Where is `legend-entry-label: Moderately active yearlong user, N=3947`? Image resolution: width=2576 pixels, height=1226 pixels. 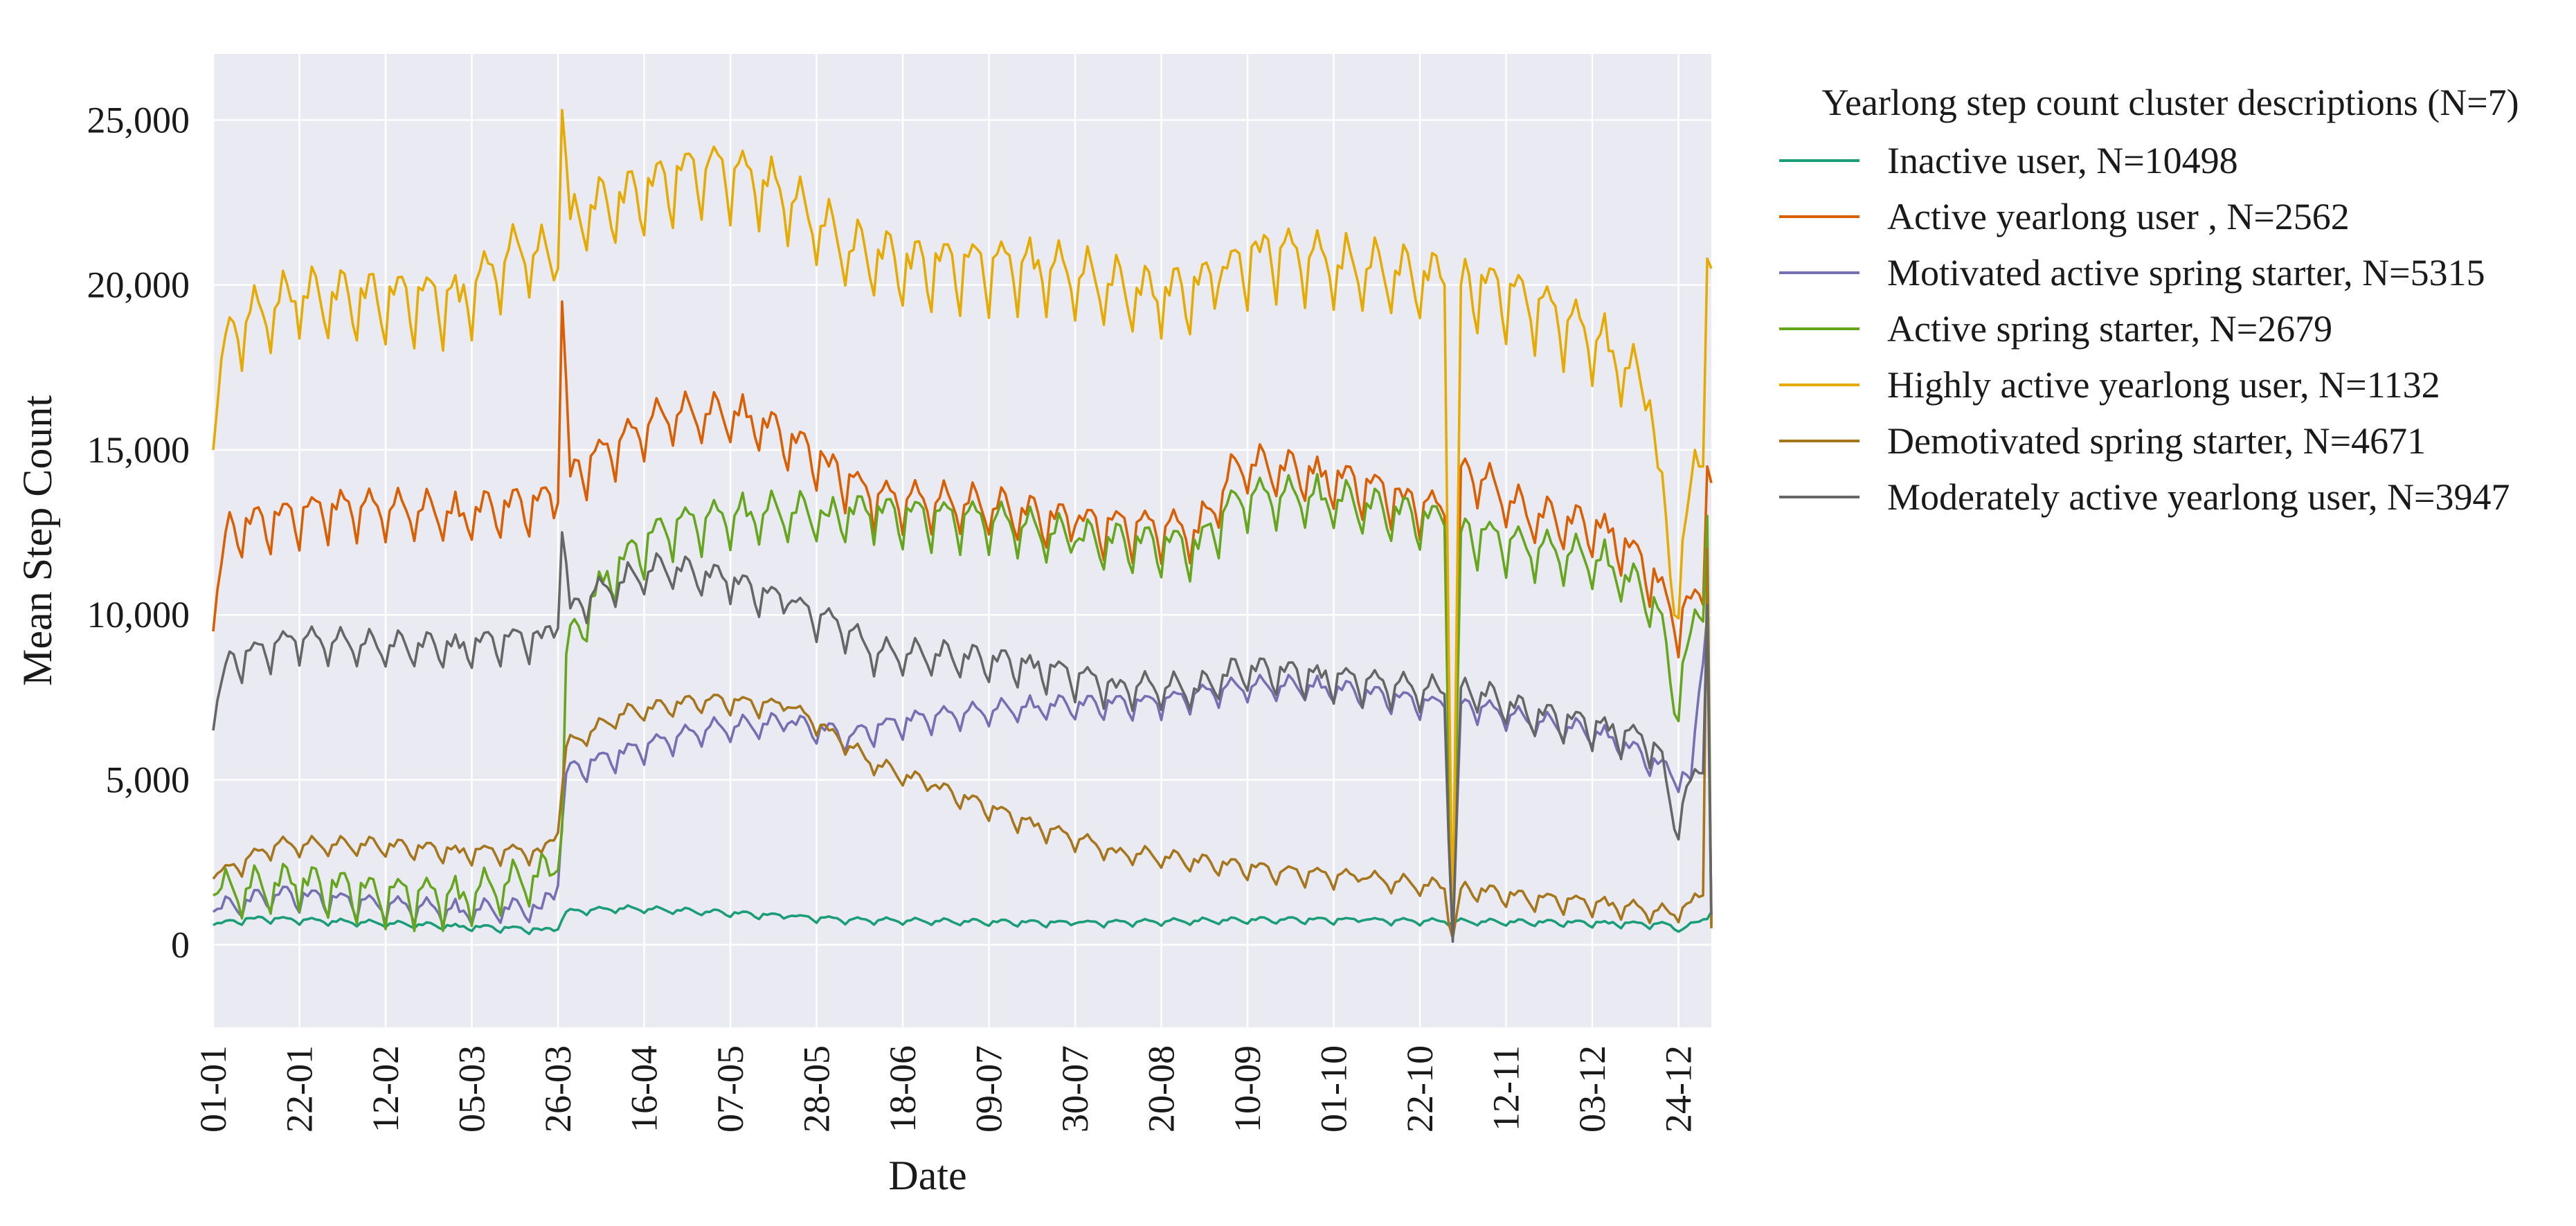
legend-entry-label: Moderately active yearlong user, N=3947 is located at coordinates (2198, 497).